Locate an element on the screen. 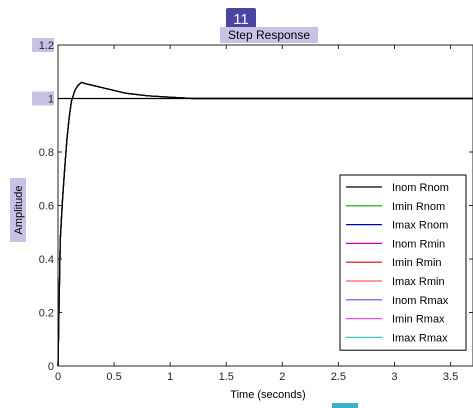 The width and height of the screenshot is (473, 408). y-tick-label: 1.2 is located at coordinates (46, 46).